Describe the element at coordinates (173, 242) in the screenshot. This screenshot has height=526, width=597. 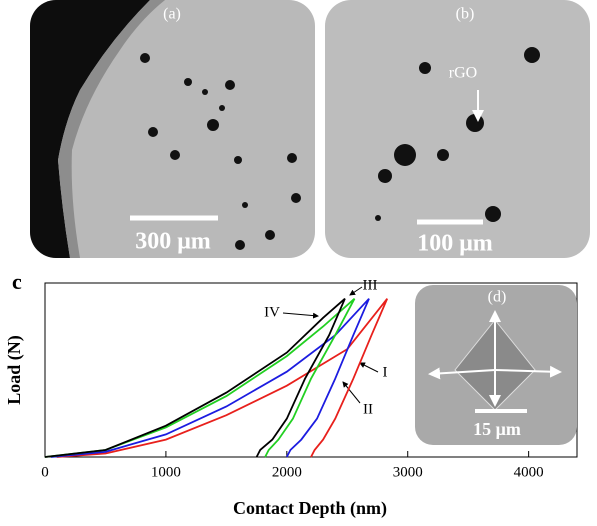
I see `scale-bar-label: 300 μm` at that location.